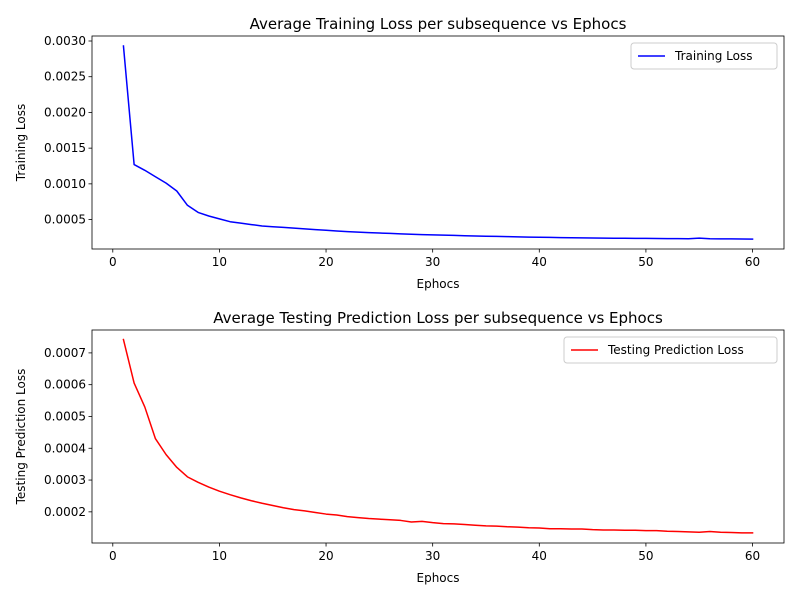 This screenshot has height=600, width=800. Describe the element at coordinates (65, 148) in the screenshot. I see `y-tick-label: 0.0015` at that location.